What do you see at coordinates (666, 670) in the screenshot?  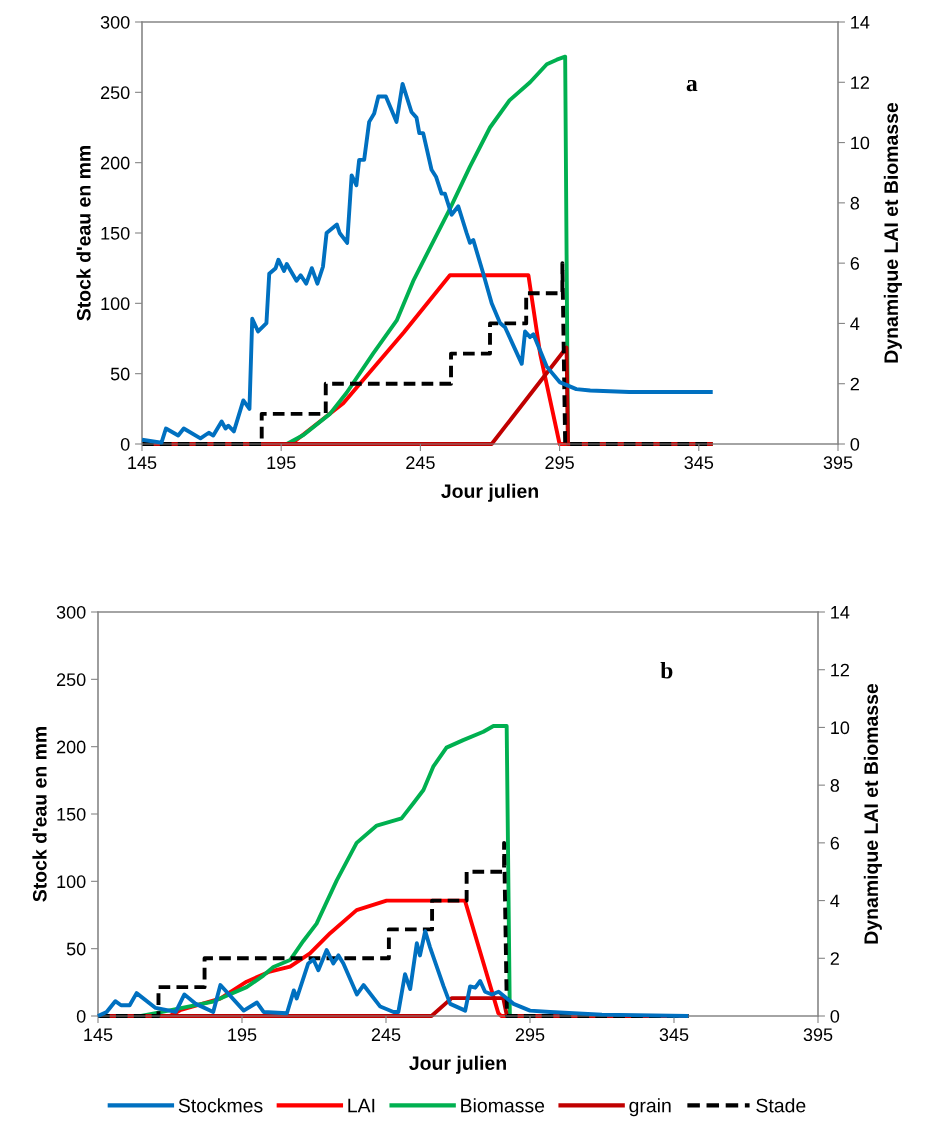 I see `annotation: b` at bounding box center [666, 670].